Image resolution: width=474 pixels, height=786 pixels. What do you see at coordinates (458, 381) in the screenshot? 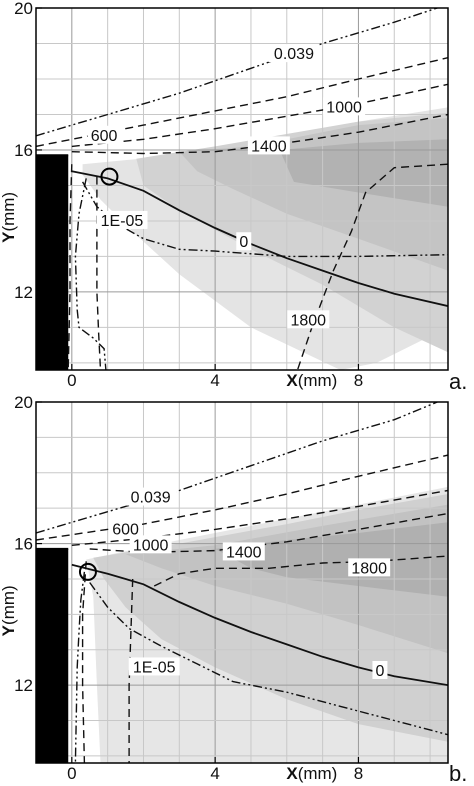
I see `panel-label: a.` at bounding box center [458, 381].